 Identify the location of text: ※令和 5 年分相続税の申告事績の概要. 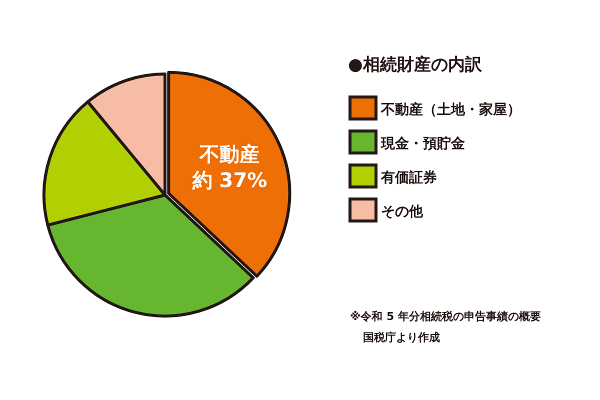
(446, 316).